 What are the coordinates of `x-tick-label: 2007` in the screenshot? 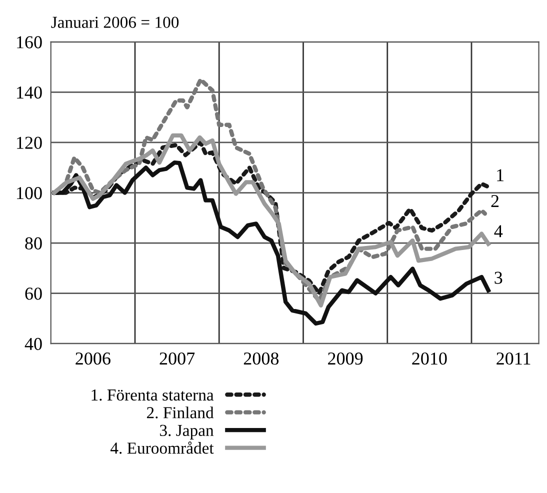 It's located at (177, 358).